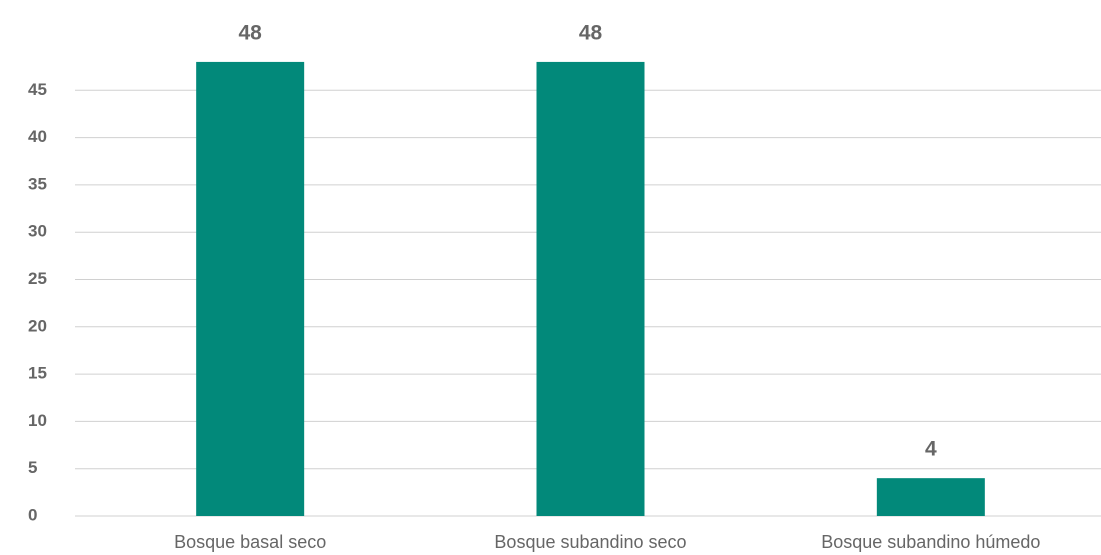 This screenshot has width=1101, height=555. I want to click on y-tick-label: 20, so click(37, 325).